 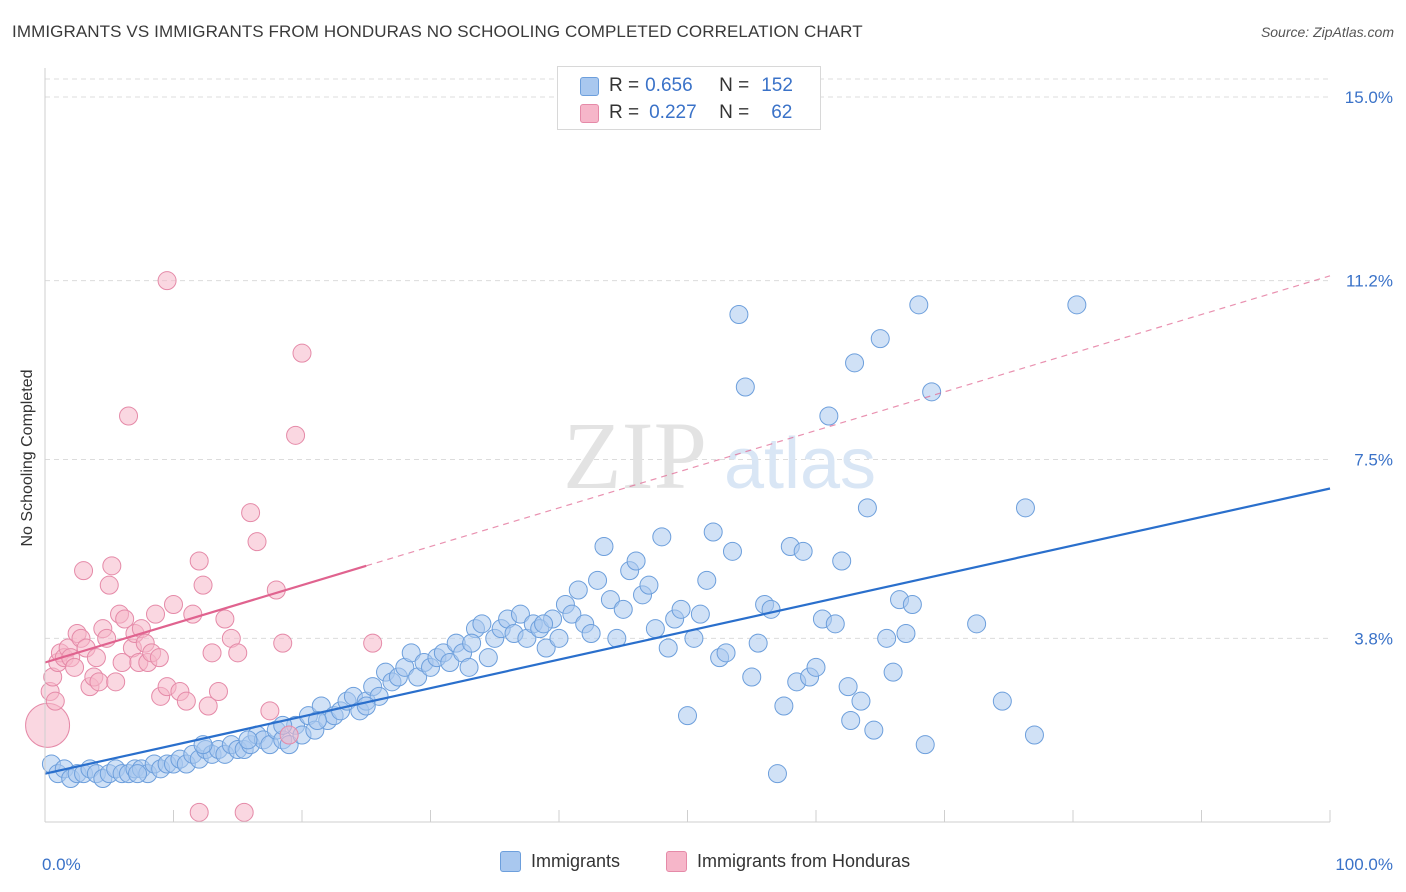 I want to click on legend-r-label: R =, so click(x=624, y=85).